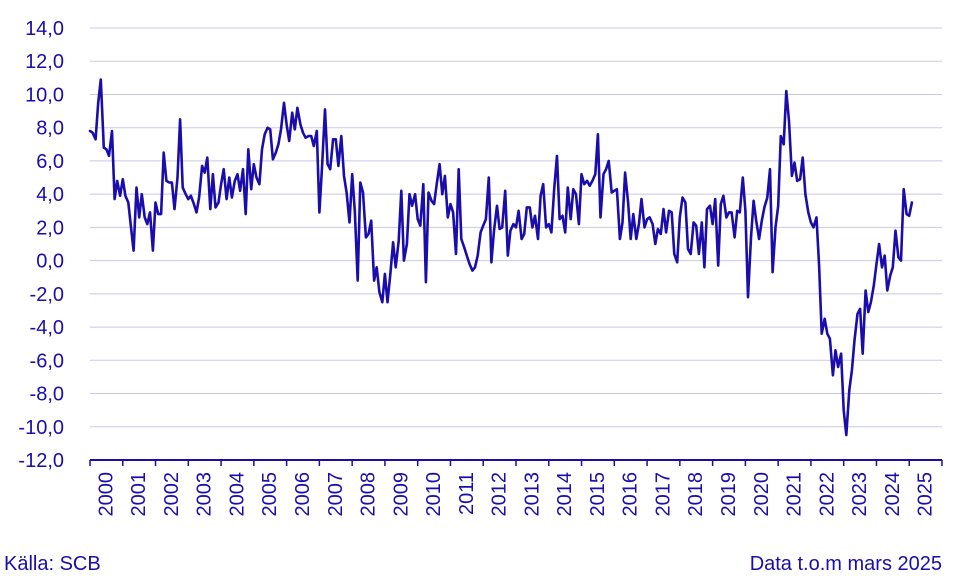 Image resolution: width=964 pixels, height=579 pixels. Describe the element at coordinates (50, 262) in the screenshot. I see `y-tick-label: 0,0` at that location.